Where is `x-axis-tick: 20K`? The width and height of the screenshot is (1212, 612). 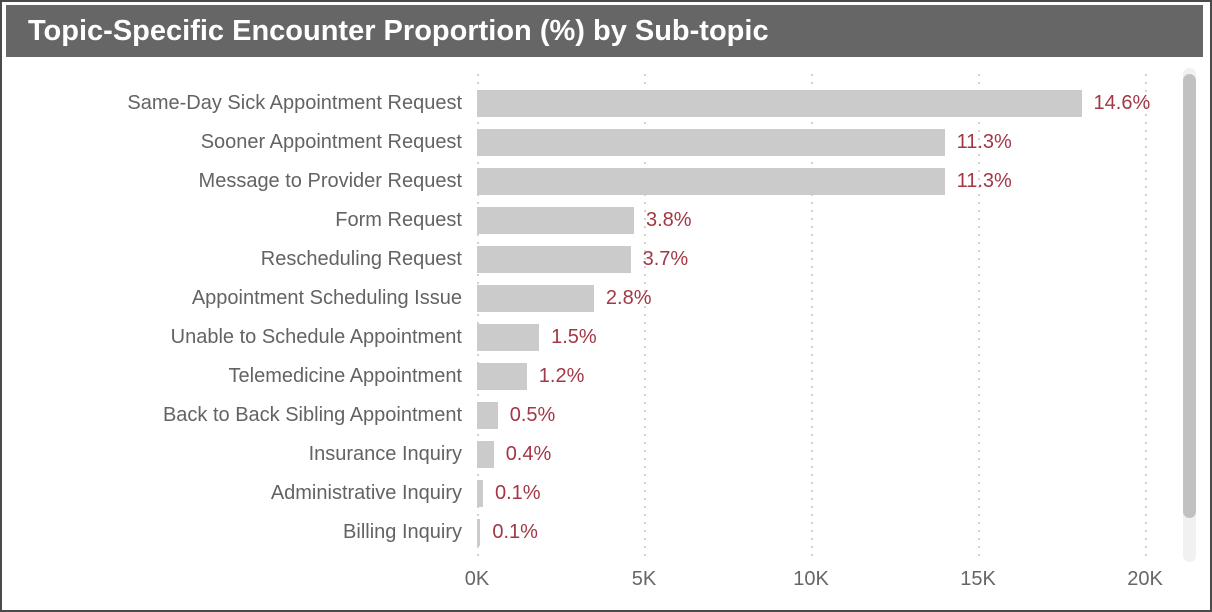 x-axis-tick: 20K is located at coordinates (1145, 579).